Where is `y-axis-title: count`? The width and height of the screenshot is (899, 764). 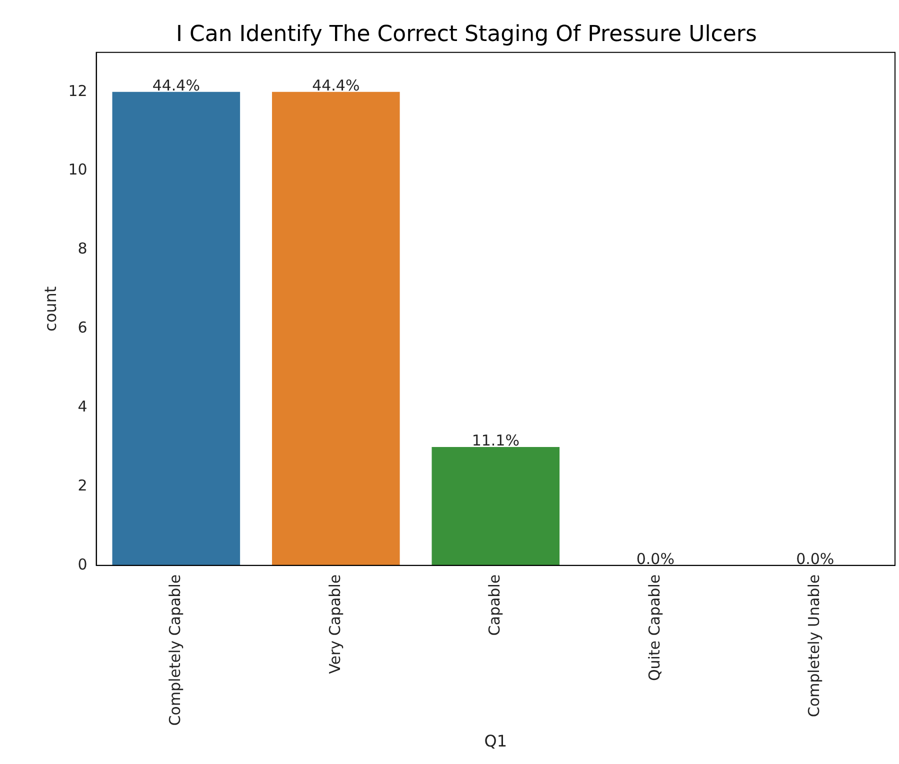
y-axis-title: count is located at coordinates (50, 309).